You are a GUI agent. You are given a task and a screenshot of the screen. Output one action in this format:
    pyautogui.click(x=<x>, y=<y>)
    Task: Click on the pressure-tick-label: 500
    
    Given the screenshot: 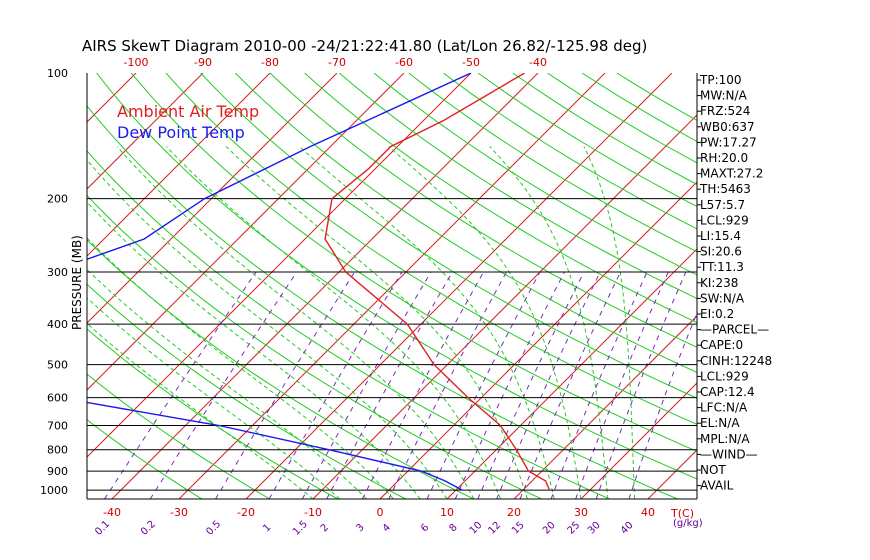 What is the action you would take?
    pyautogui.click(x=57, y=365)
    